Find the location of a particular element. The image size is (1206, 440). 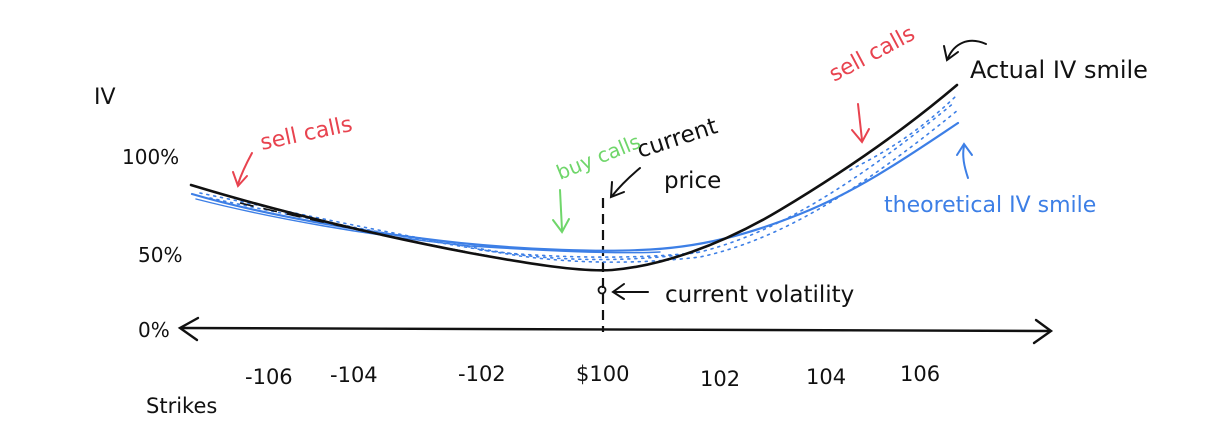

buy-calls-arrow is located at coordinates (561, 211).